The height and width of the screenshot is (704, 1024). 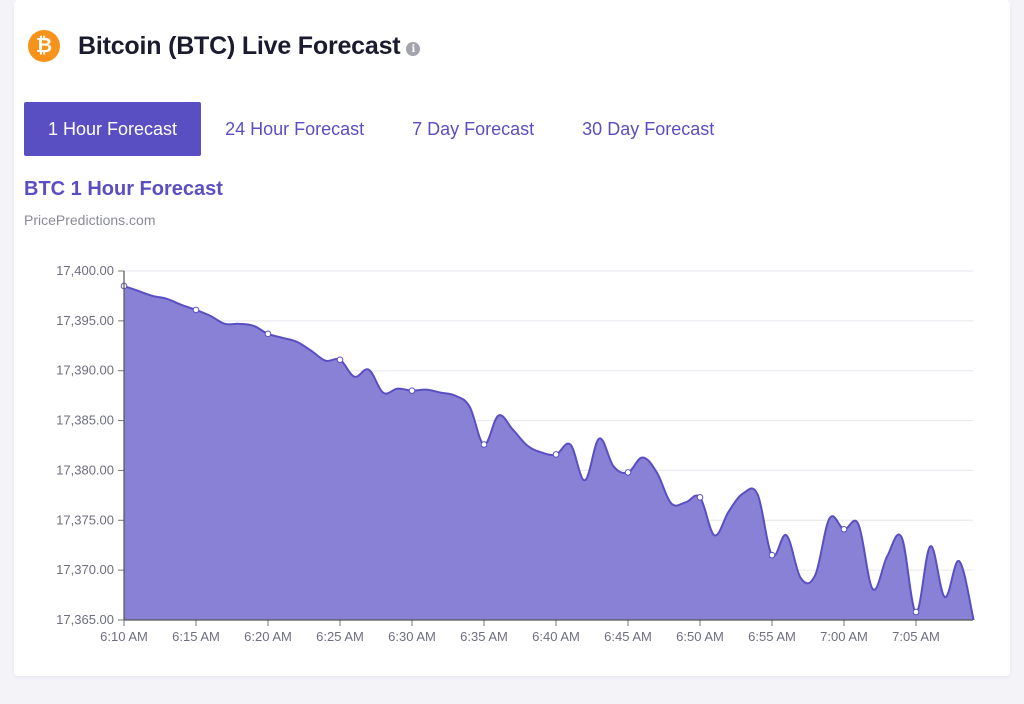 What do you see at coordinates (85, 519) in the screenshot?
I see `y-tick-label: 17,375.00` at bounding box center [85, 519].